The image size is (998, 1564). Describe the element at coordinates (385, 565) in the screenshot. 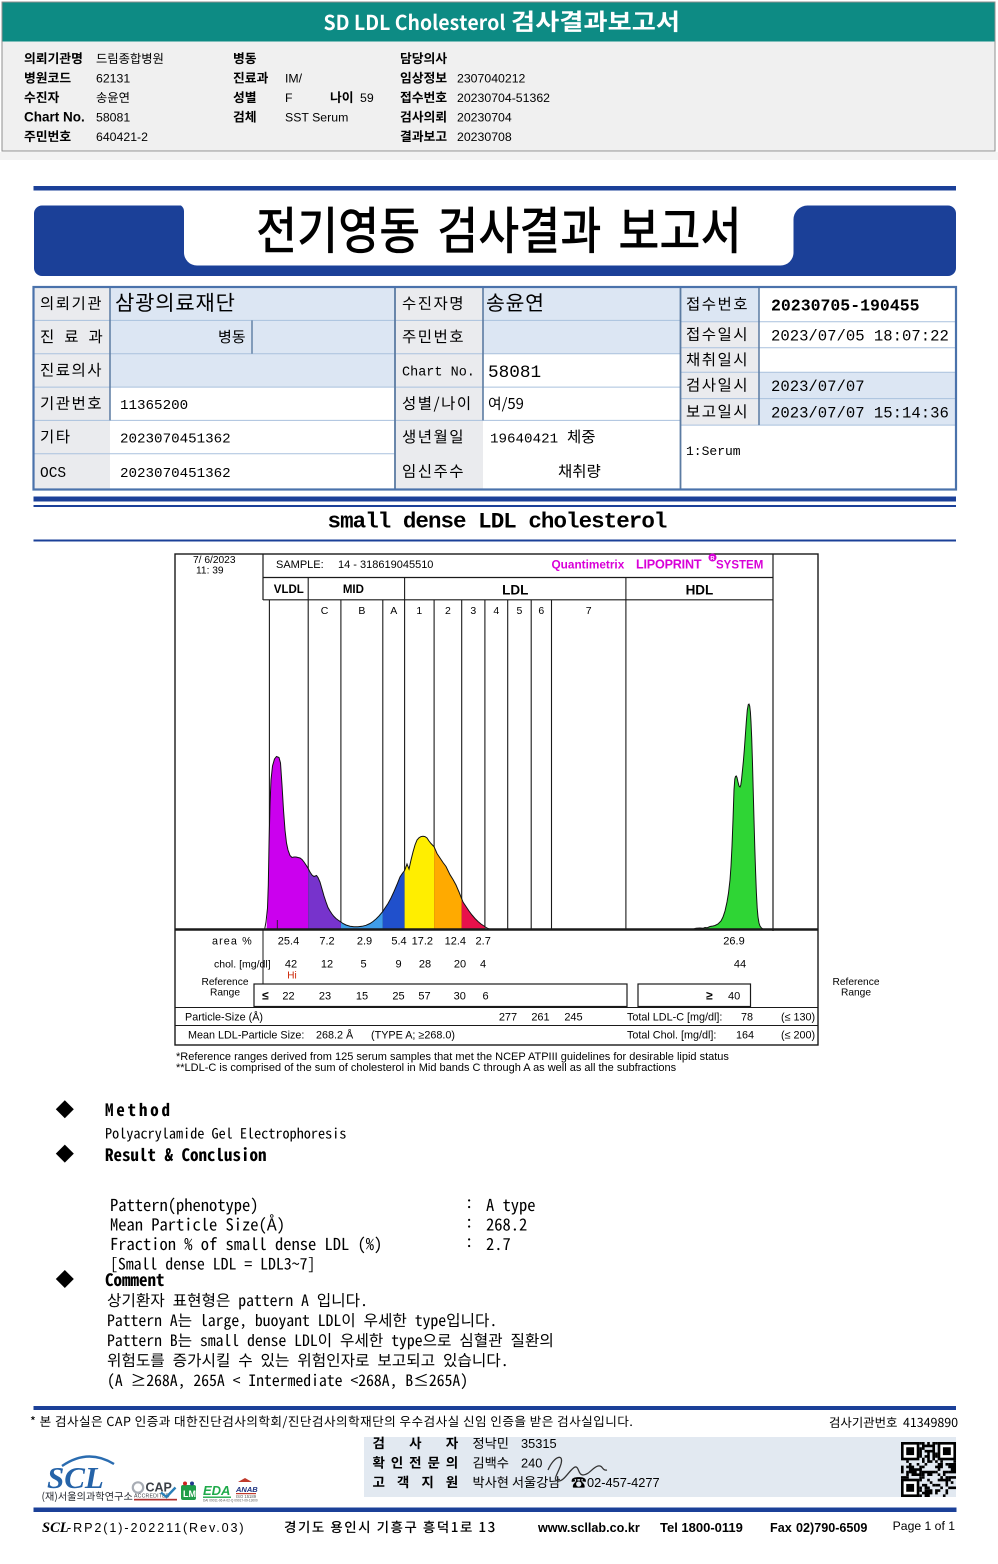

I see `svg-text: 14 - 318619045510` at that location.